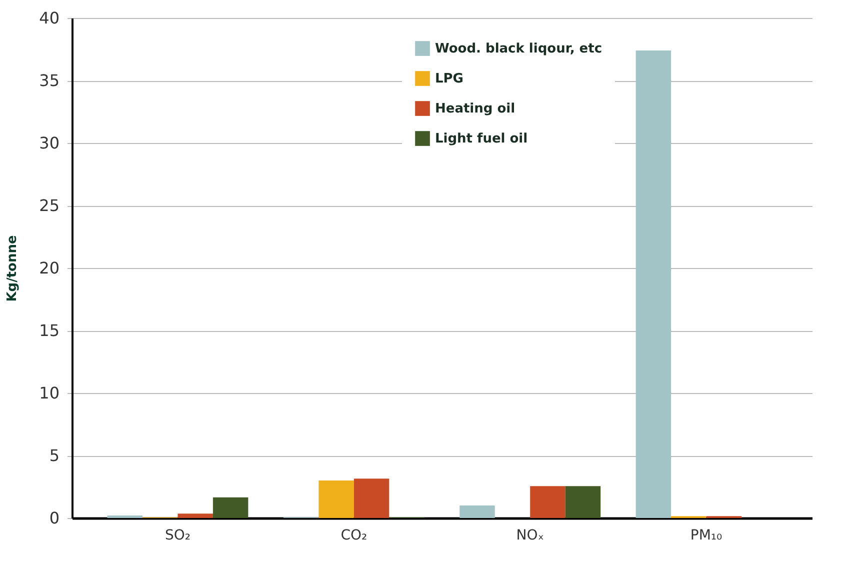 Image resolution: width=844 pixels, height=576 pixels. What do you see at coordinates (530, 536) in the screenshot?
I see `x-tick-label: NOₓ` at bounding box center [530, 536].